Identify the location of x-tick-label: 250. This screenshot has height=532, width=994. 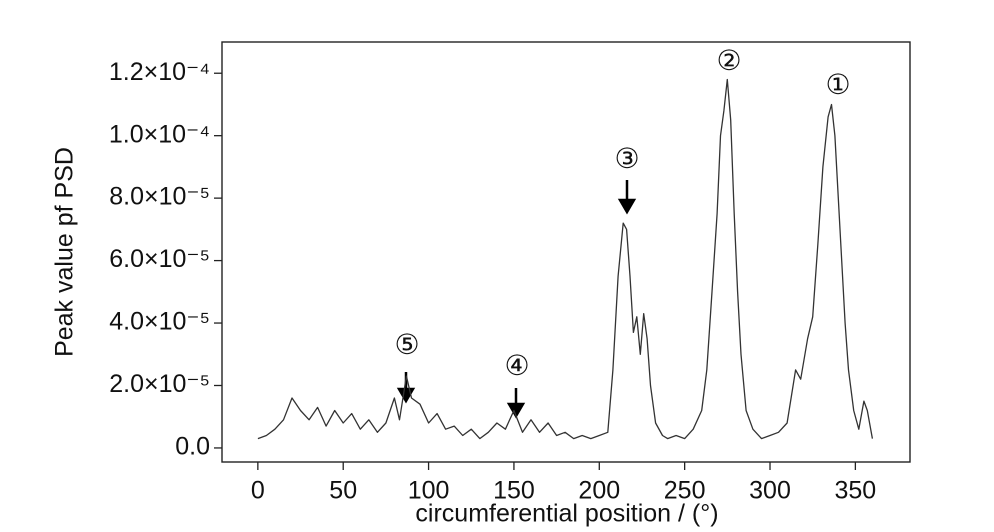
(685, 491).